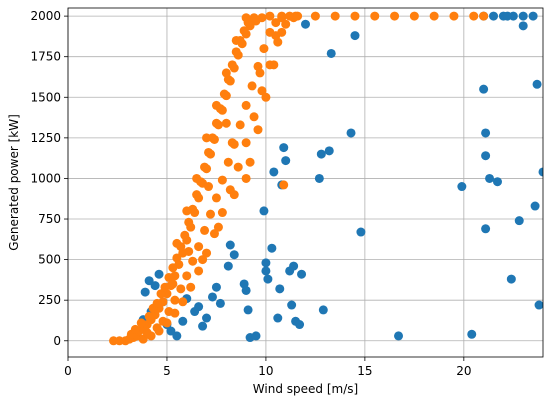  What do you see at coordinates (45, 16) in the screenshot?
I see `y-tick-label: 2000` at bounding box center [45, 16].